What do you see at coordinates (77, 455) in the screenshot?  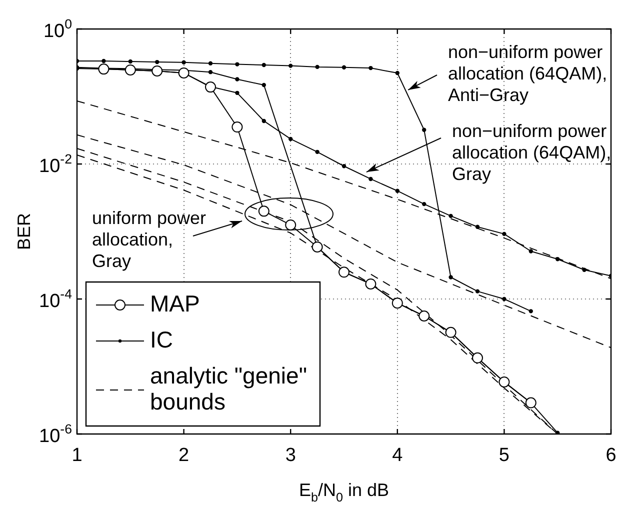 I see `x-tick-label: 1` at bounding box center [77, 455].